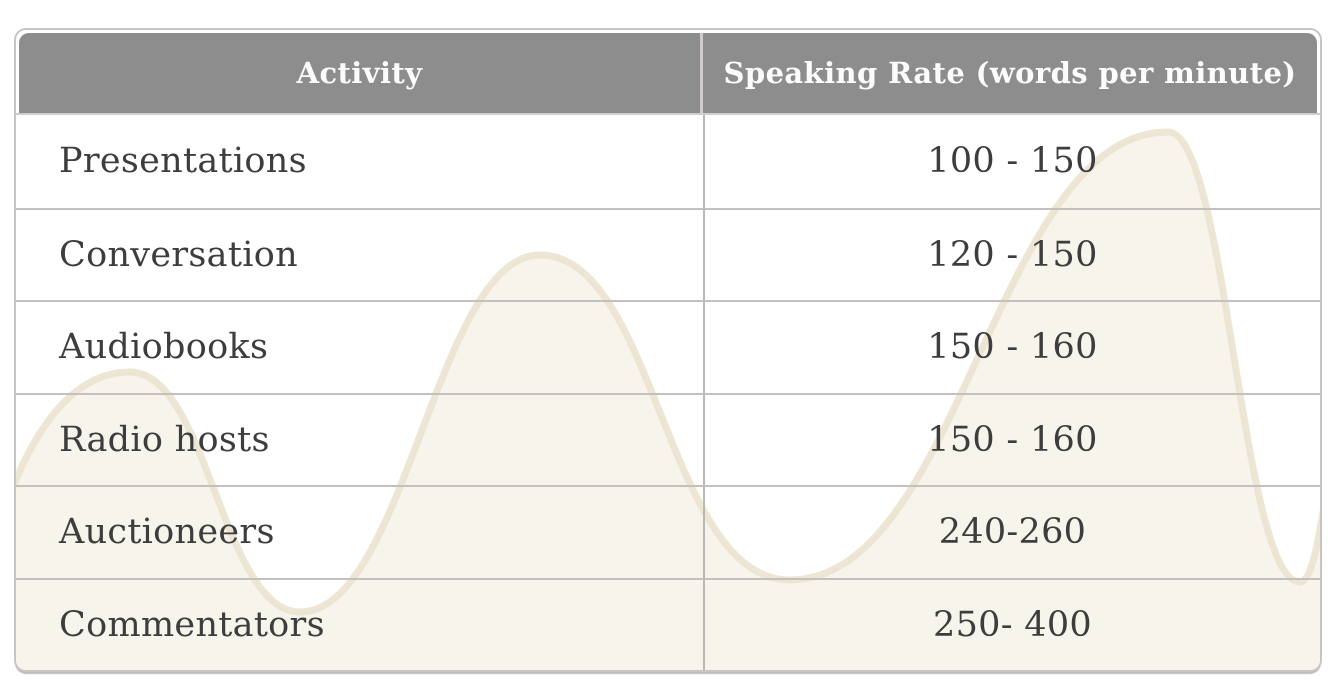 This screenshot has height=693, width=1334. What do you see at coordinates (360, 346) in the screenshot?
I see `cell-activity-audiobooks: Audiobooks` at bounding box center [360, 346].